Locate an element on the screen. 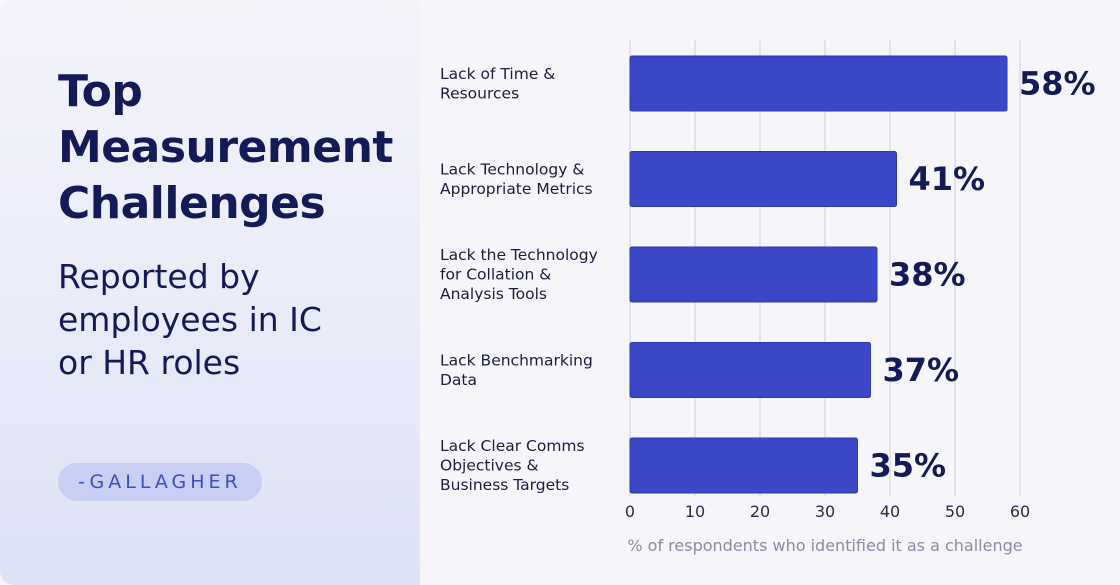  subtitle-line: or HR roles is located at coordinates (149, 362).